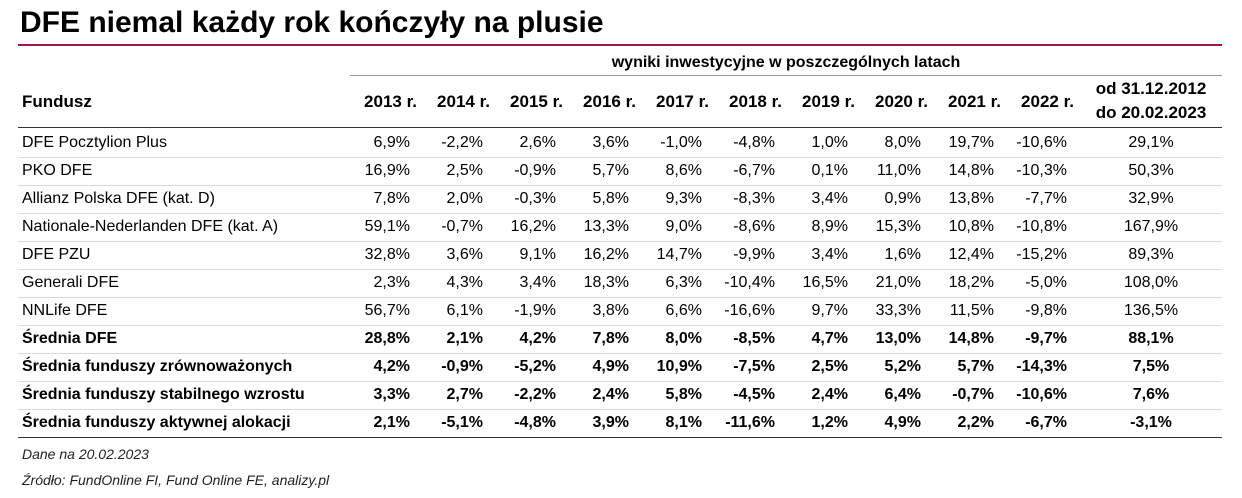  I want to click on cell-value: -8,6%, so click(754, 226).